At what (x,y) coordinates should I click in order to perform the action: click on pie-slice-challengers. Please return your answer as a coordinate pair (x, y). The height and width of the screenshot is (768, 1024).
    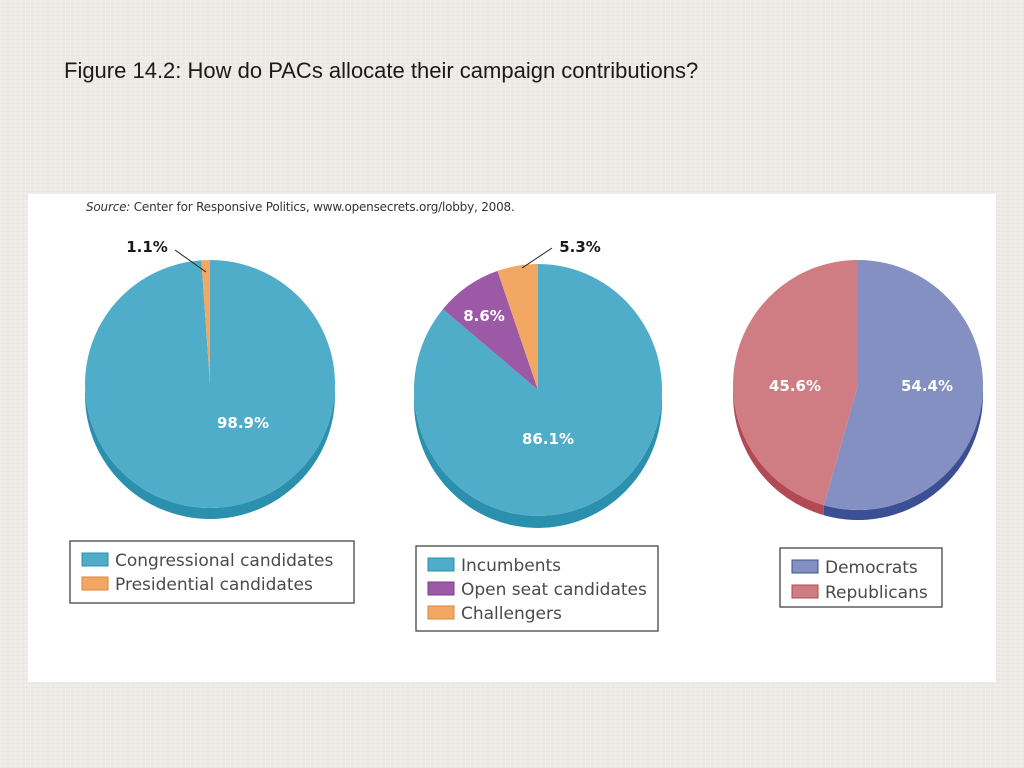
    Looking at the image, I should click on (517, 327).